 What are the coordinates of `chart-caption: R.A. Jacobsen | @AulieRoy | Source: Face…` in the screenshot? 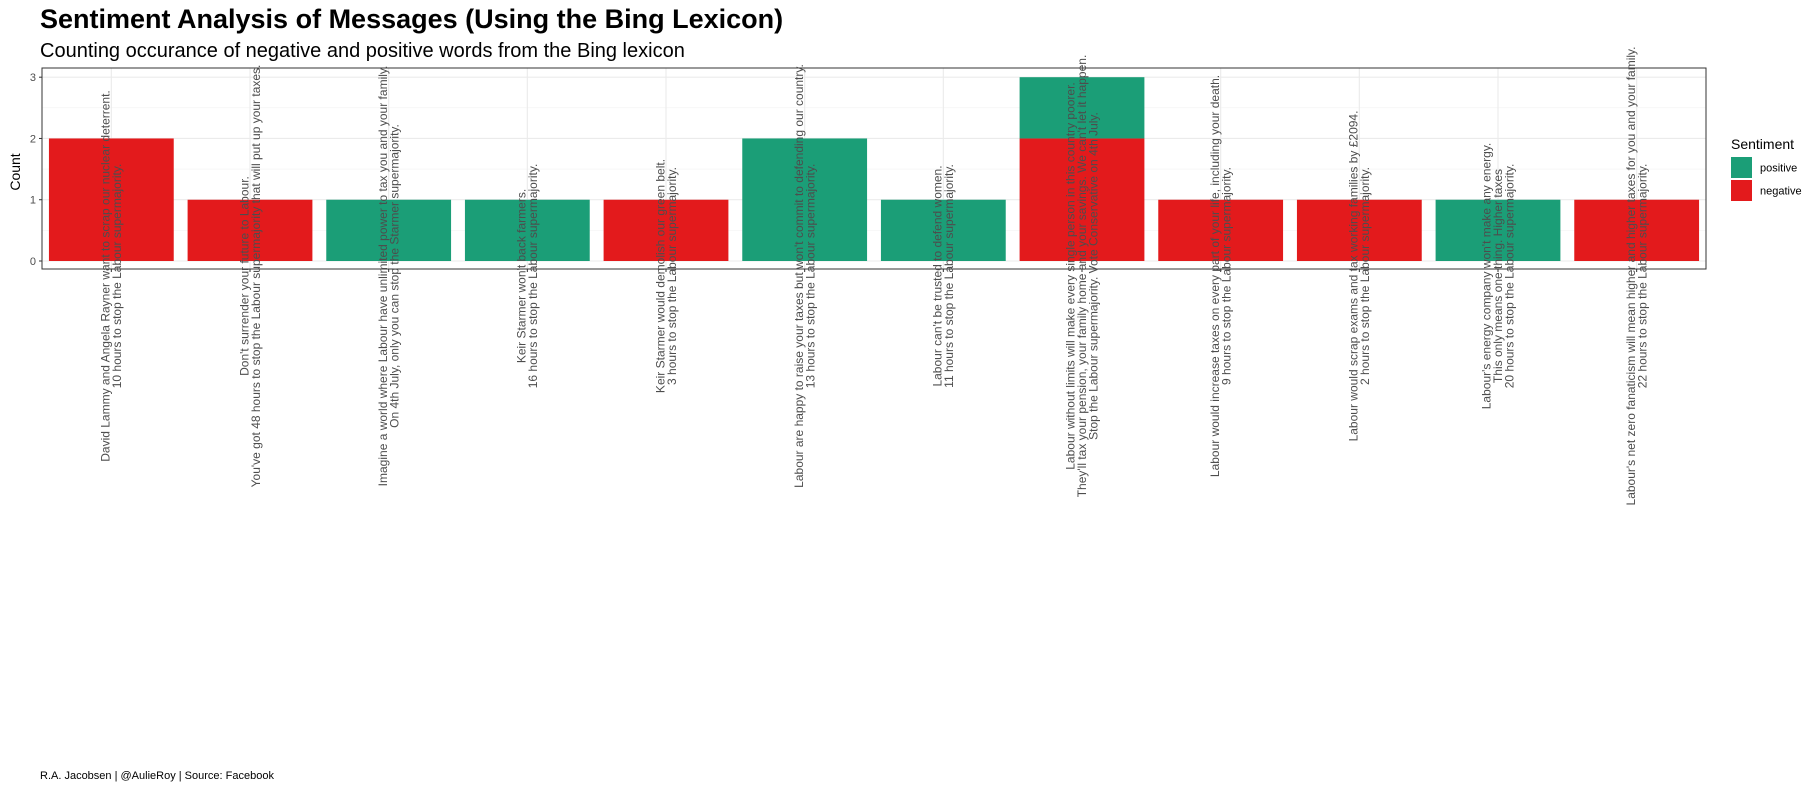 It's located at (157, 776).